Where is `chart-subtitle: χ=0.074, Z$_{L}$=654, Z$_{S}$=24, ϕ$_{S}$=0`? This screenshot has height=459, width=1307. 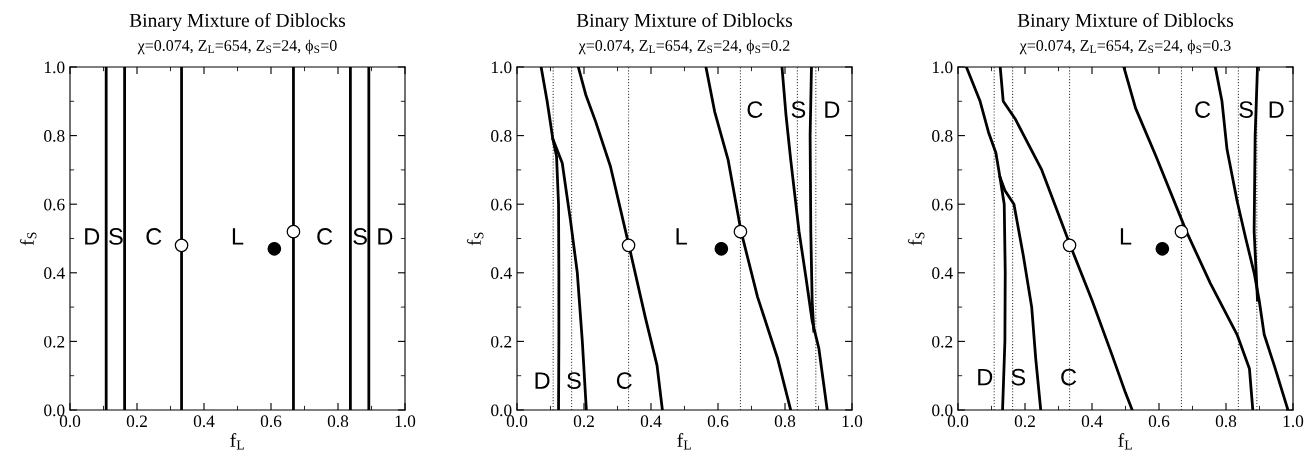
chart-subtitle: χ=0.074, Z$_{L}$=654, Z$_{S}$=24, ϕ$_{S}$=0 is located at coordinates (237, 47).